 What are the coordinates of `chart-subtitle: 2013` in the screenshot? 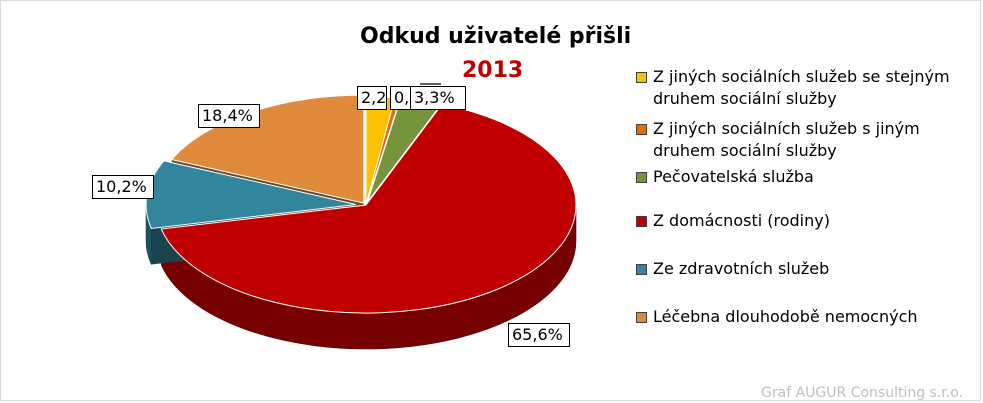 It's located at (493, 70).